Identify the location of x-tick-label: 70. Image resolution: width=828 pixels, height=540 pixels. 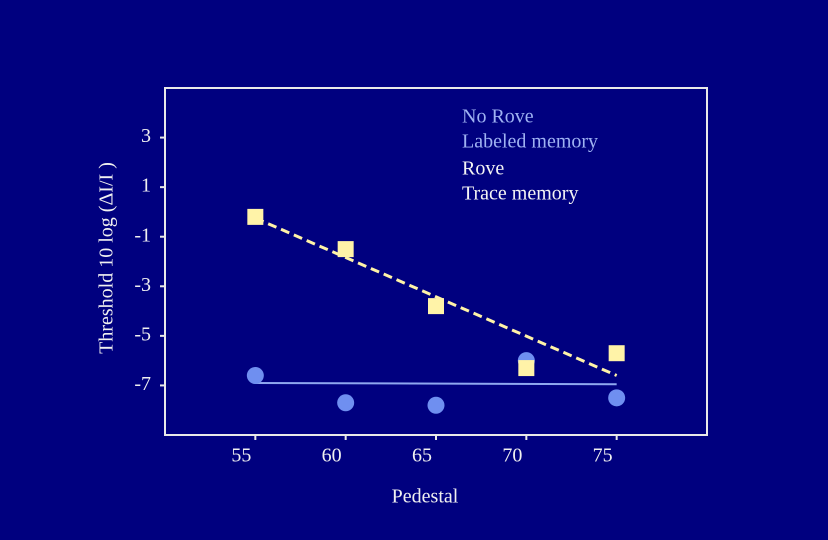
(512, 456).